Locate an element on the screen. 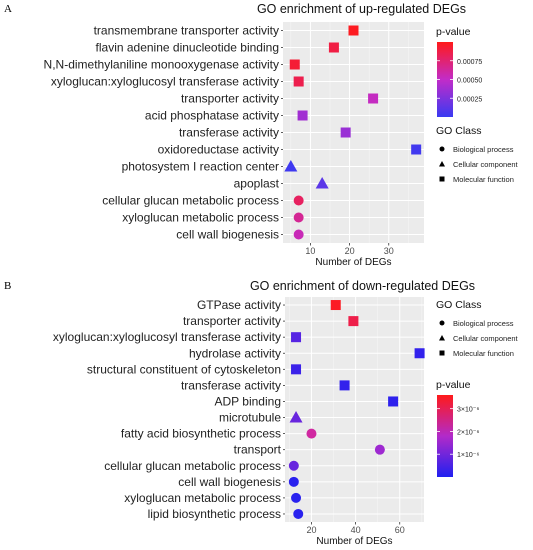 This screenshot has width=533, height=550. category-label: acid phosphatase activity is located at coordinates (212, 116).